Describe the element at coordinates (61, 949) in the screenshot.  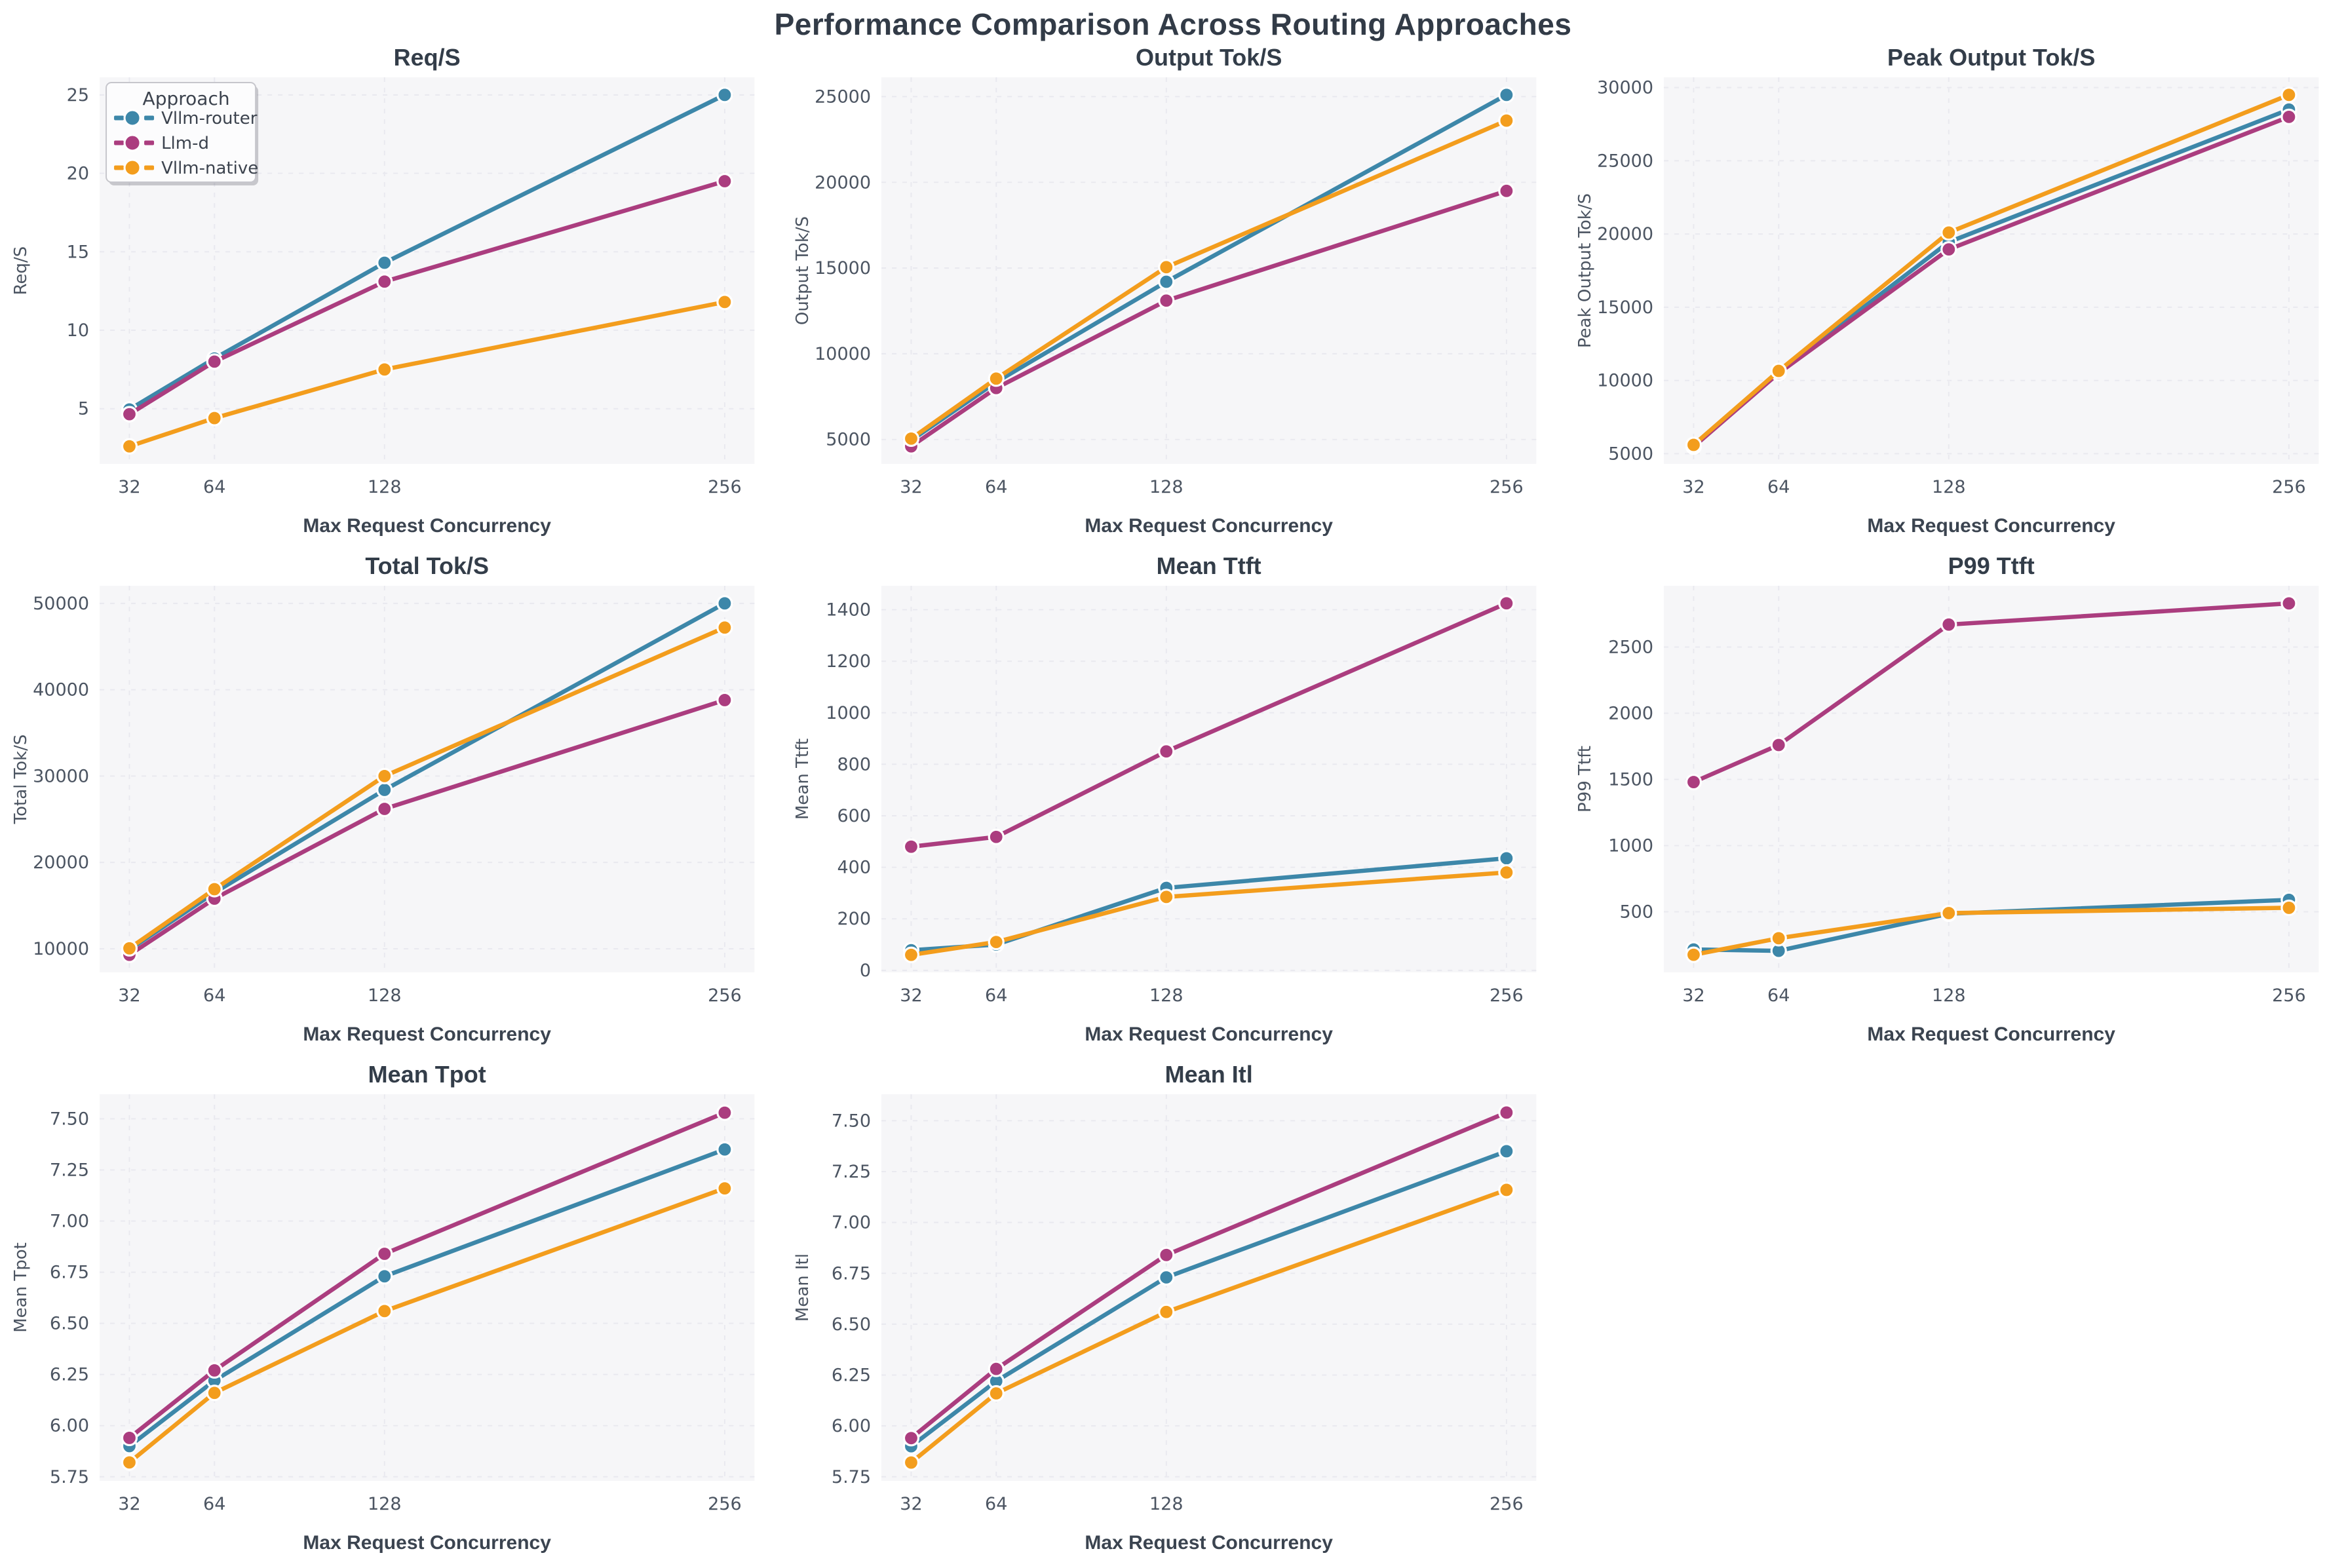
I see `y-tick-label: 10000` at that location.